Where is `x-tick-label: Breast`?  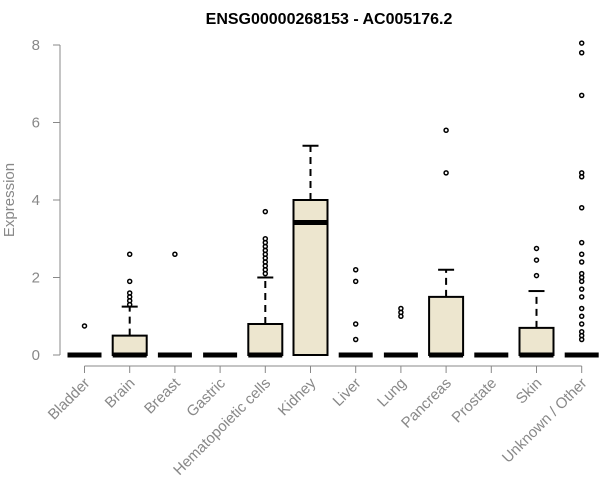 x-tick-label: Breast is located at coordinates (162, 395).